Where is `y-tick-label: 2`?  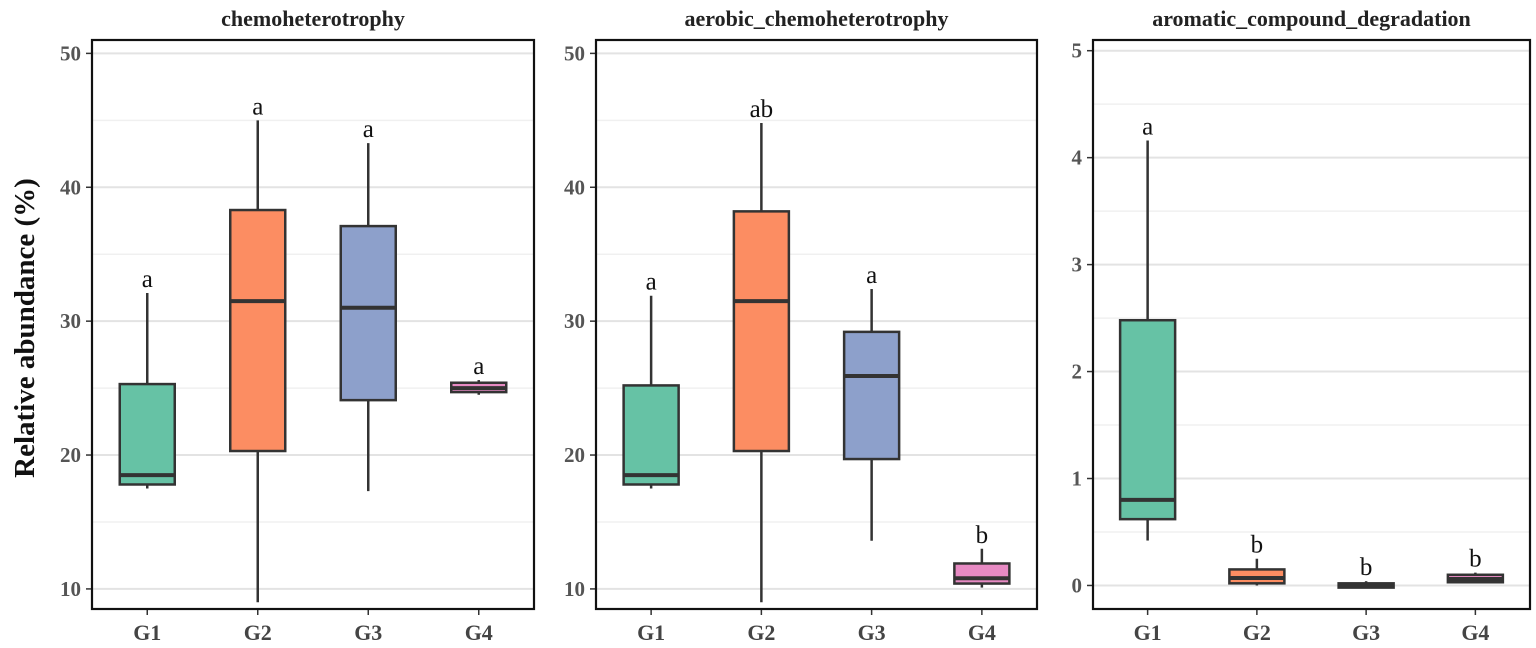 y-tick-label: 2 is located at coordinates (1077, 372).